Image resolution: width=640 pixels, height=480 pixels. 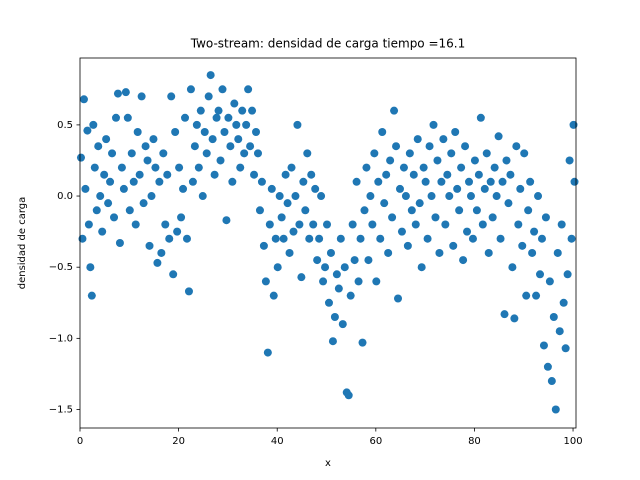 I want to click on y-axis-label: densidad de carga, so click(x=22, y=243).